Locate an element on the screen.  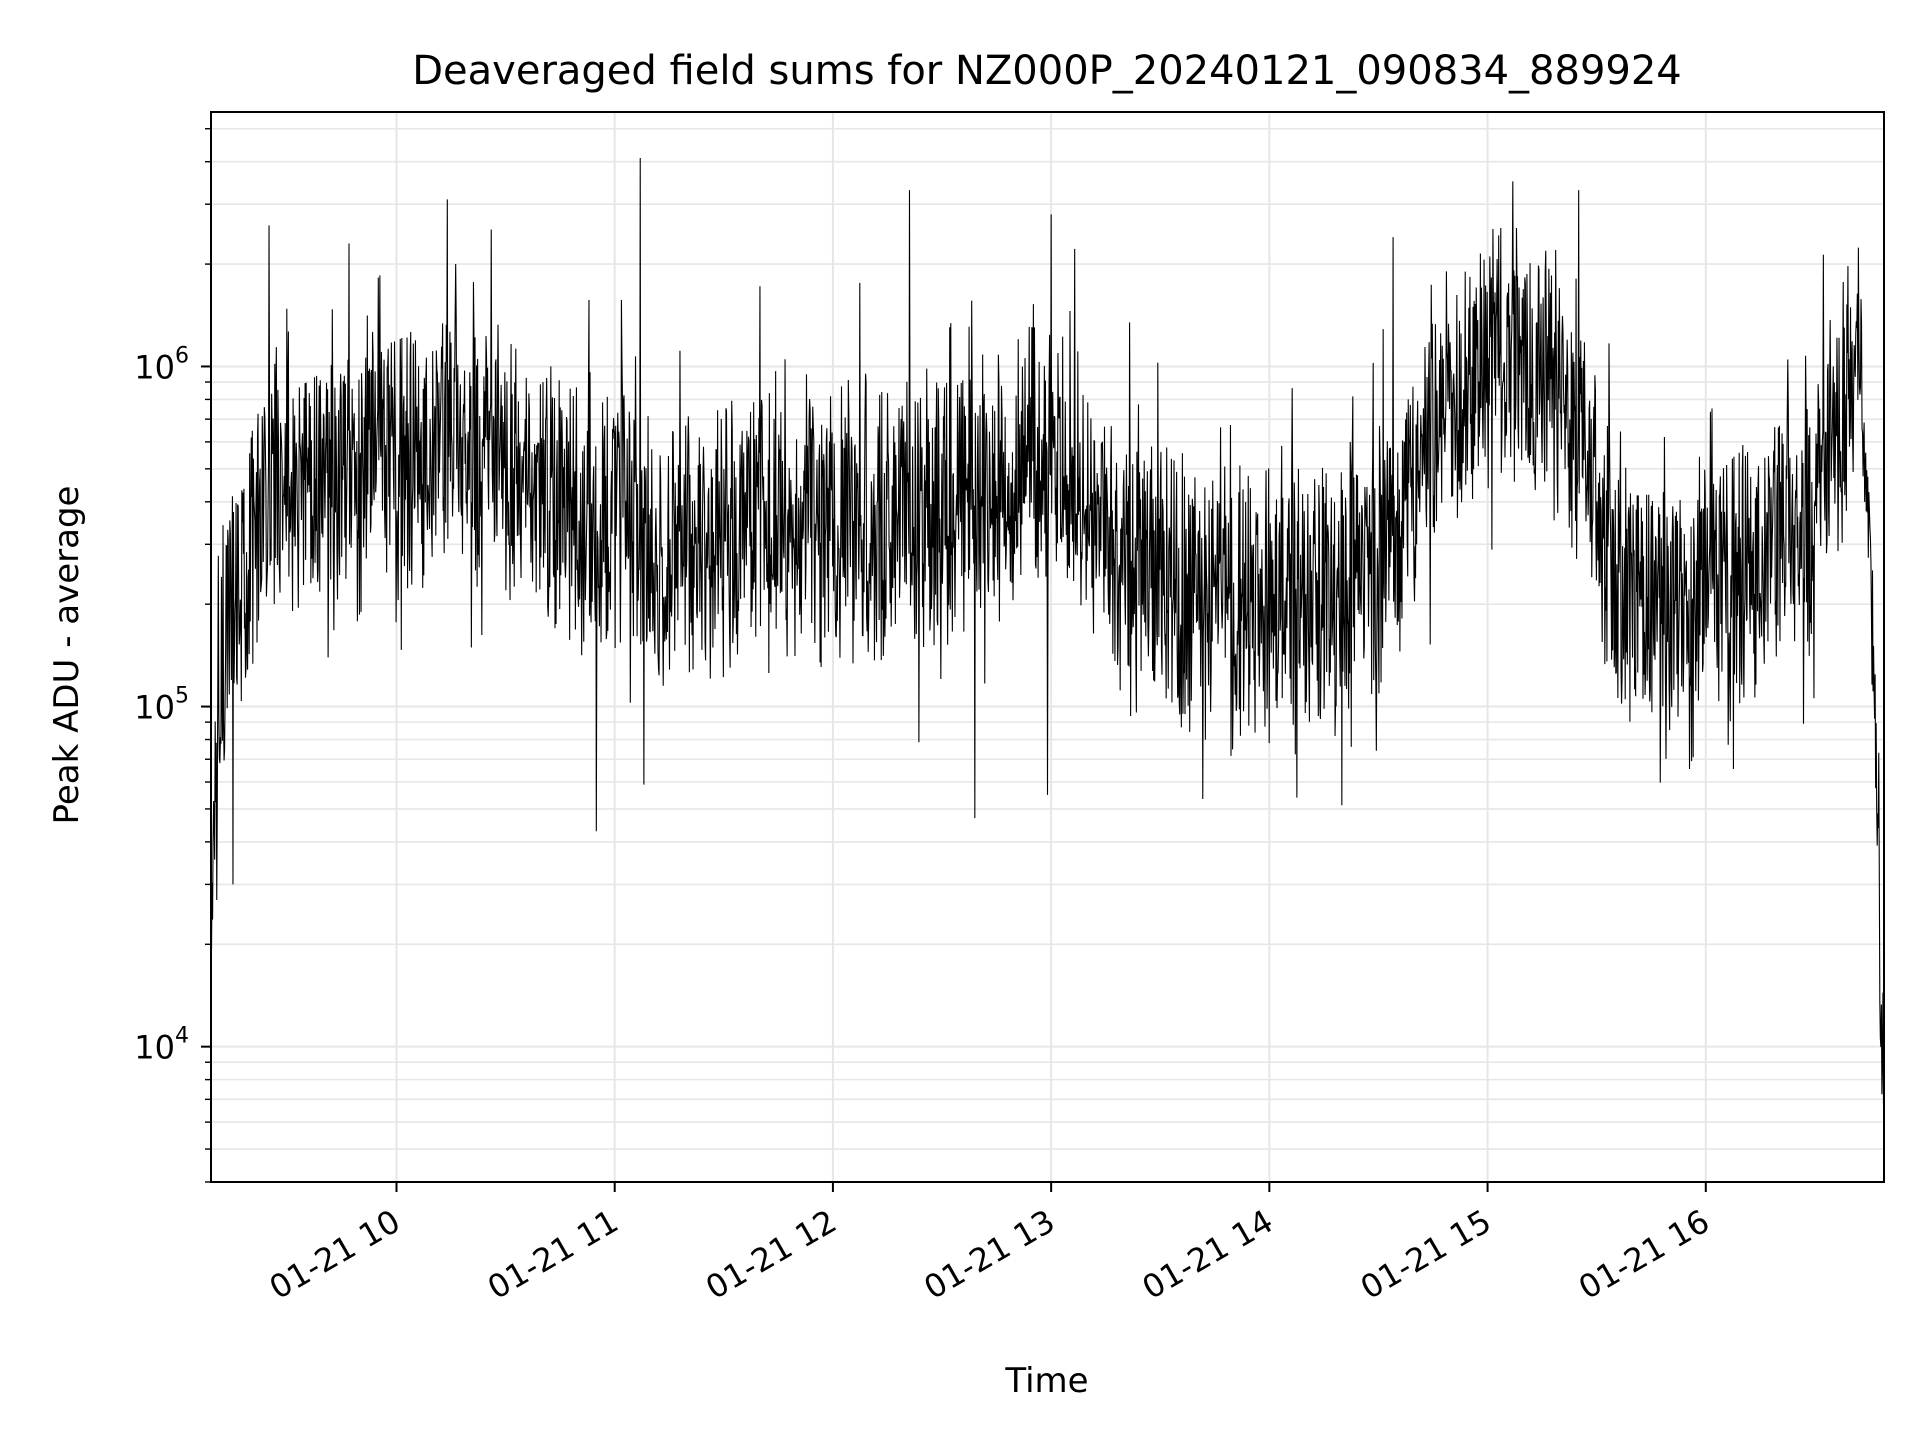
y-tick-exponent: 6 is located at coordinates (182, 355).